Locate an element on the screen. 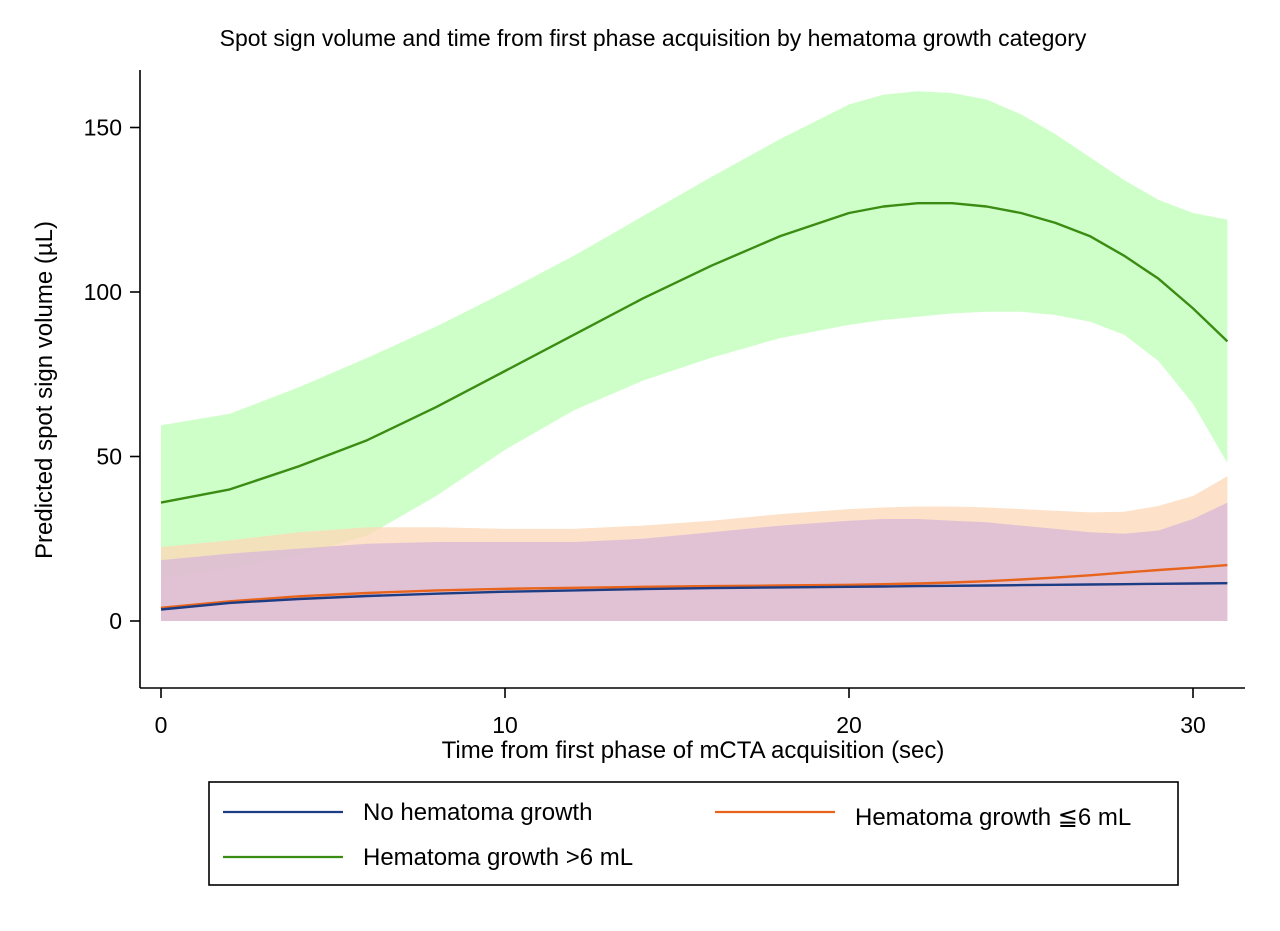  legend-entry-growth-gt6: Hematoma growth >6 mL is located at coordinates (428, 857).